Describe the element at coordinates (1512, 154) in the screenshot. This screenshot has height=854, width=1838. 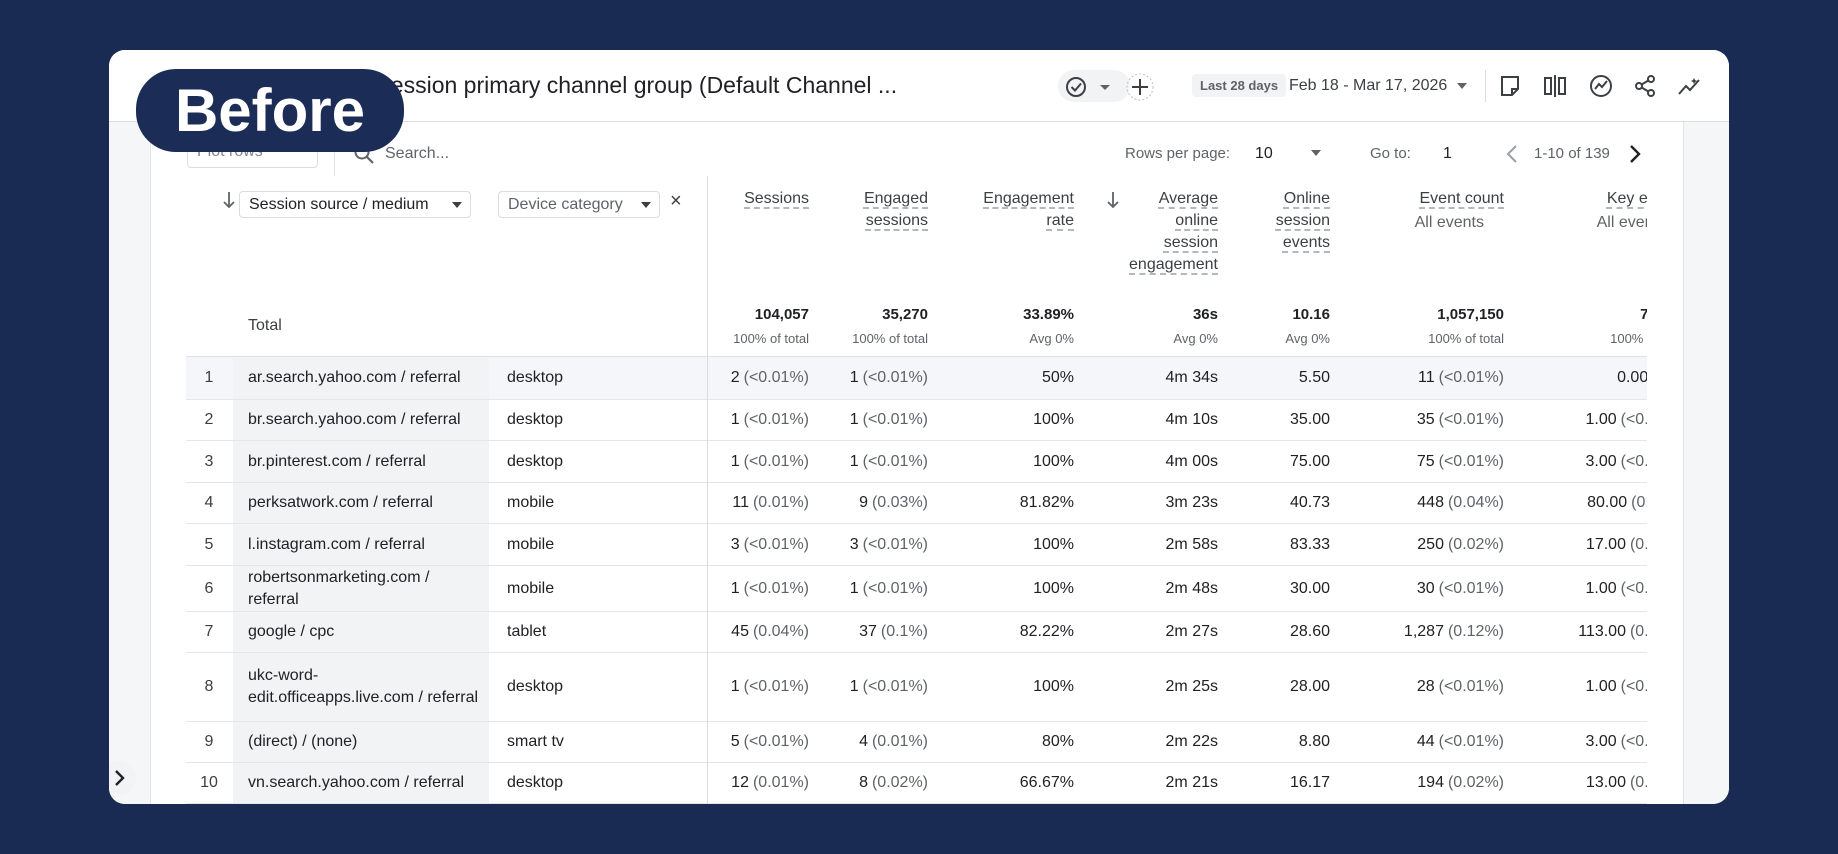
I see `prev-page` at that location.